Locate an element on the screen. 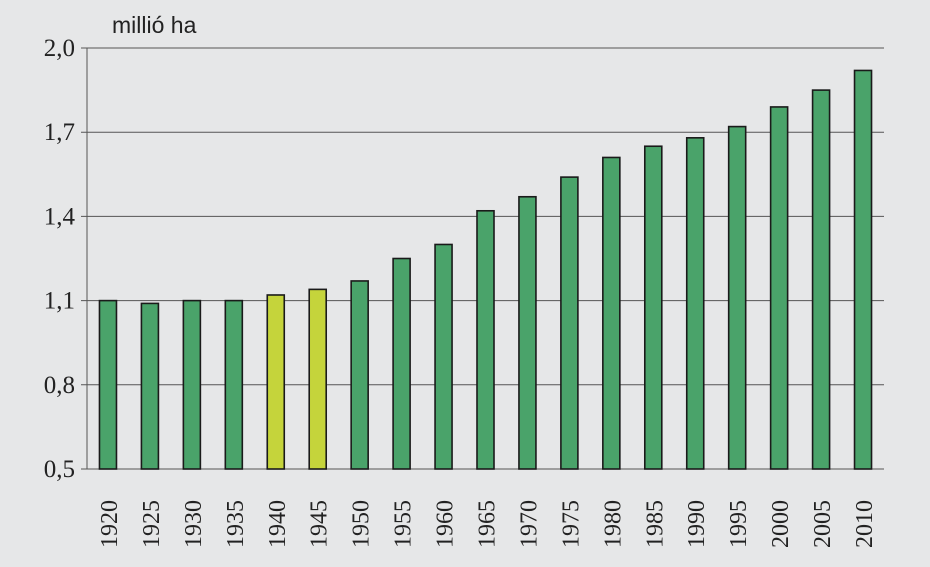 The width and height of the screenshot is (930, 567). y-tick-label: 1,7 is located at coordinates (59, 132).